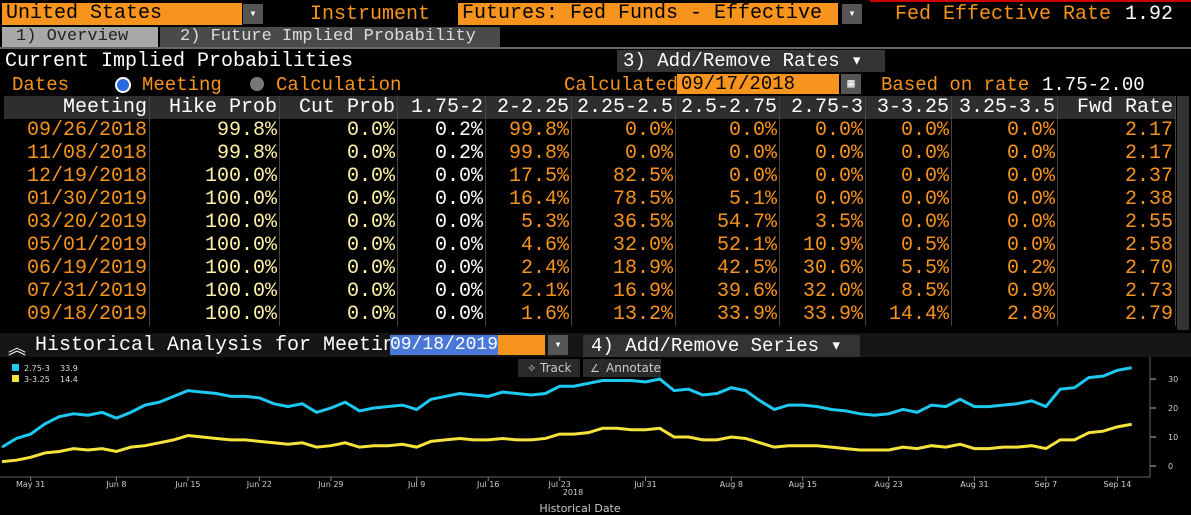  What do you see at coordinates (908, 291) in the screenshot?
I see `table-cell: 8.5%` at bounding box center [908, 291].